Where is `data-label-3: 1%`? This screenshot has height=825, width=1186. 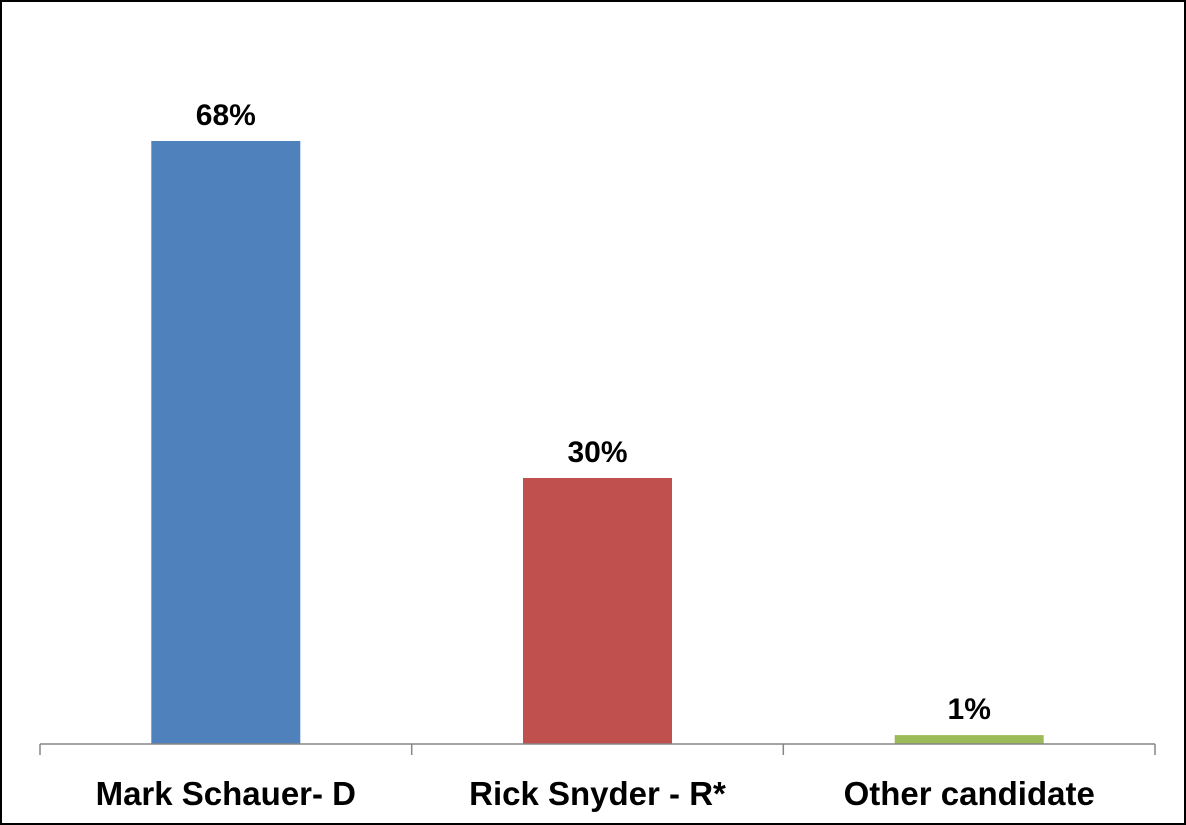 data-label-3: 1% is located at coordinates (969, 709).